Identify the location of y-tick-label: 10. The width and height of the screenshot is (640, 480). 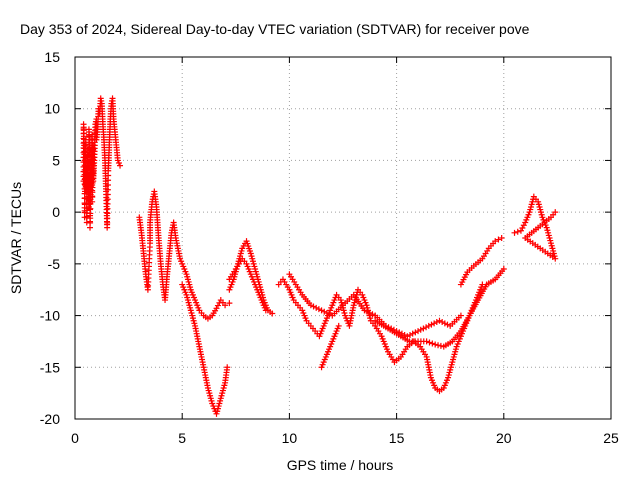
(52, 109).